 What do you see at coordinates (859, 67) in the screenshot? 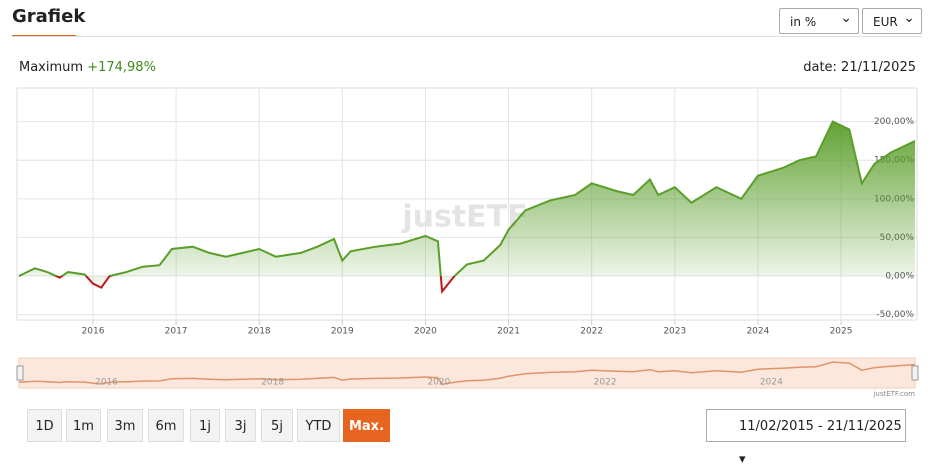
I see `summary-date: date: 21/11/2025` at bounding box center [859, 67].